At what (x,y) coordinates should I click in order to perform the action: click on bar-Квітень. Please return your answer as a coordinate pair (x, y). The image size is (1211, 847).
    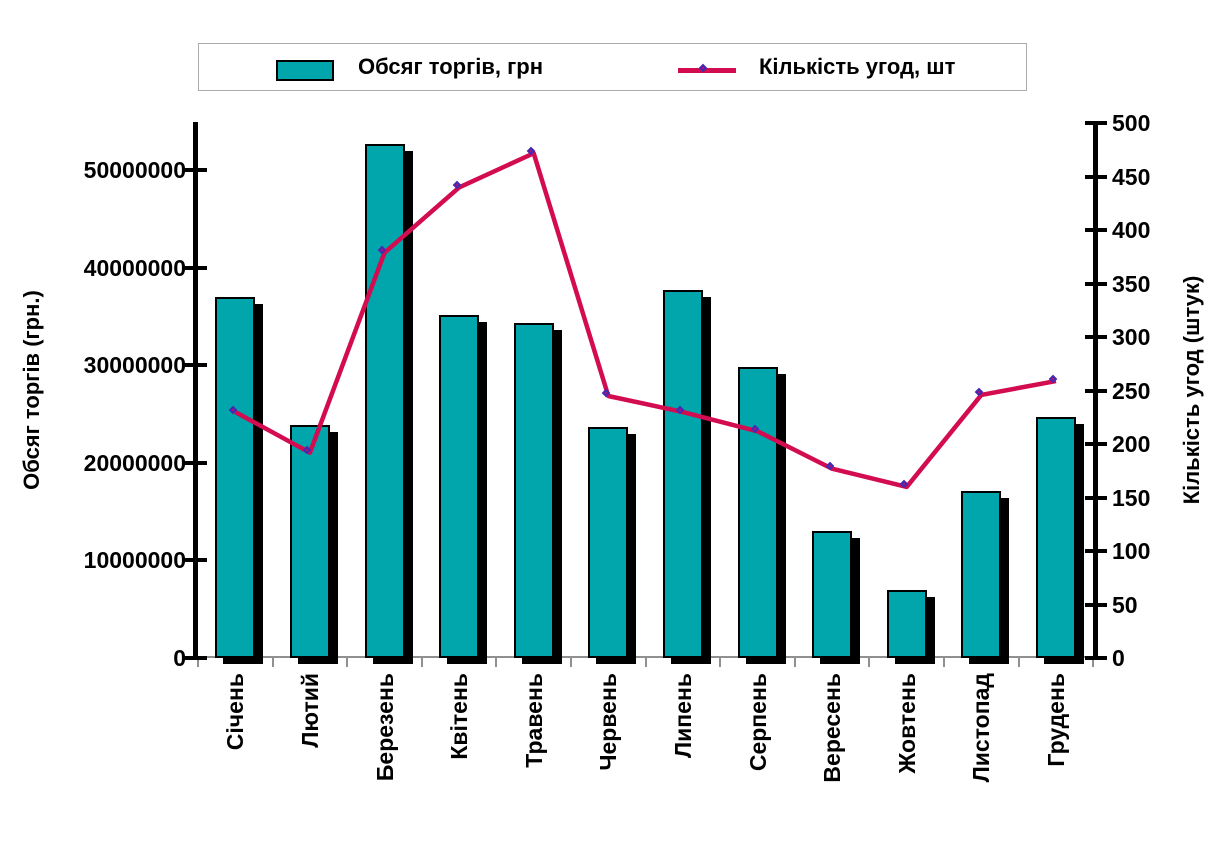
    Looking at the image, I should click on (459, 486).